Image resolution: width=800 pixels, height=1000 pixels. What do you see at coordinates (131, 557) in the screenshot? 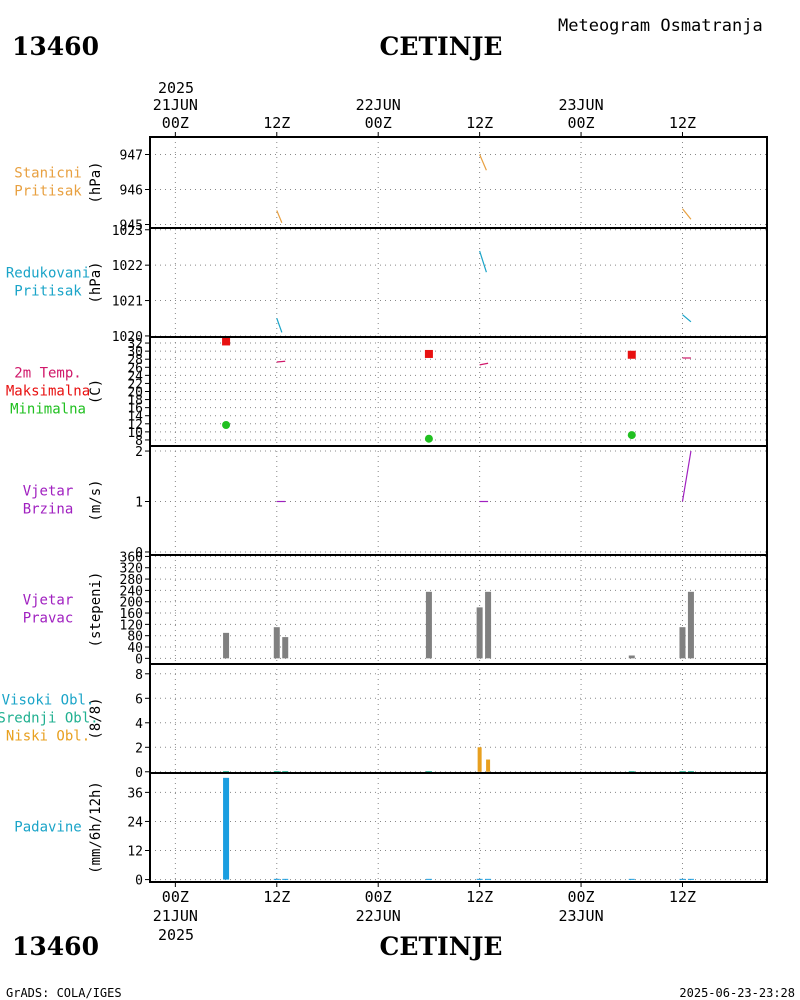
I see `y-tick-label: 360` at bounding box center [131, 557].